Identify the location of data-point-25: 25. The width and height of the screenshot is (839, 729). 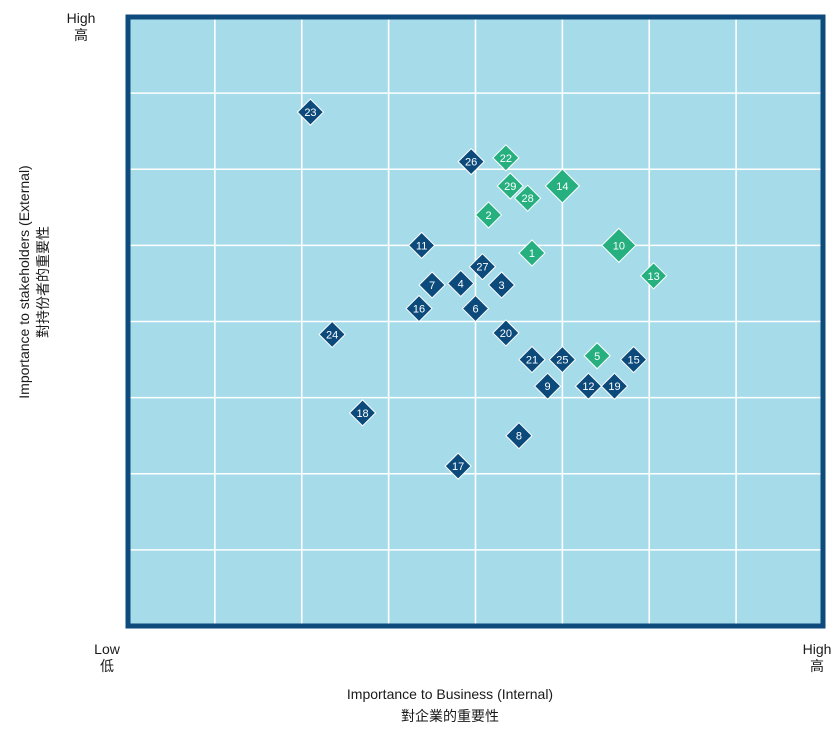
(562, 359).